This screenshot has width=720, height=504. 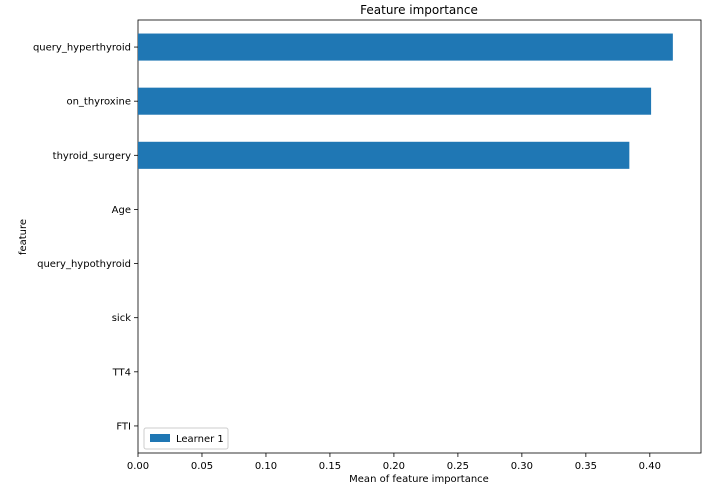 What do you see at coordinates (202, 466) in the screenshot?
I see `x-tick-label: 0.05` at bounding box center [202, 466].